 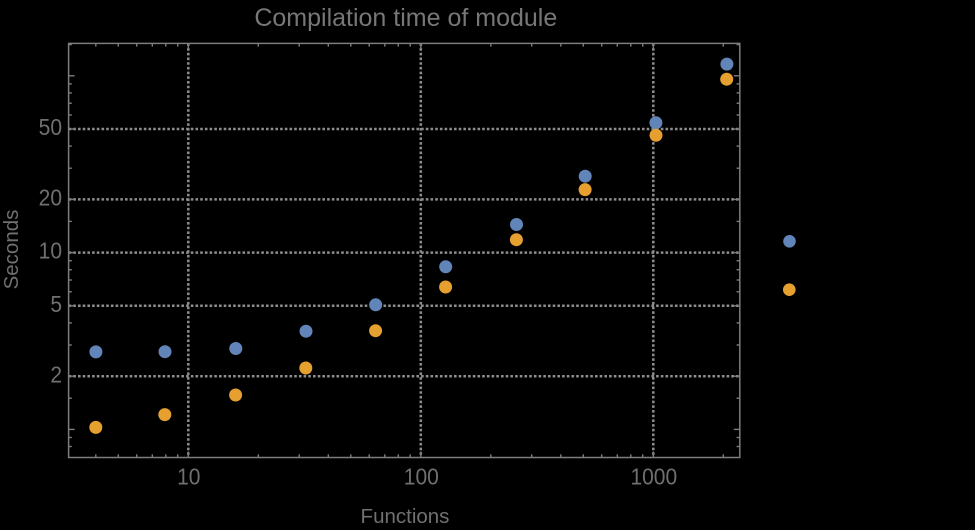 I want to click on svg-text: 5, so click(x=56, y=304).